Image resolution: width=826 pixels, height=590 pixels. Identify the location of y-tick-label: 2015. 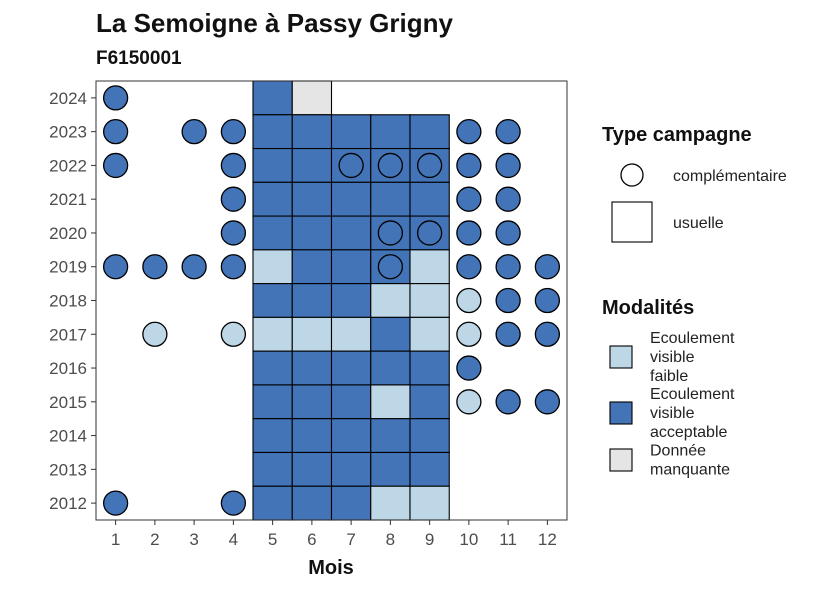
(68, 402).